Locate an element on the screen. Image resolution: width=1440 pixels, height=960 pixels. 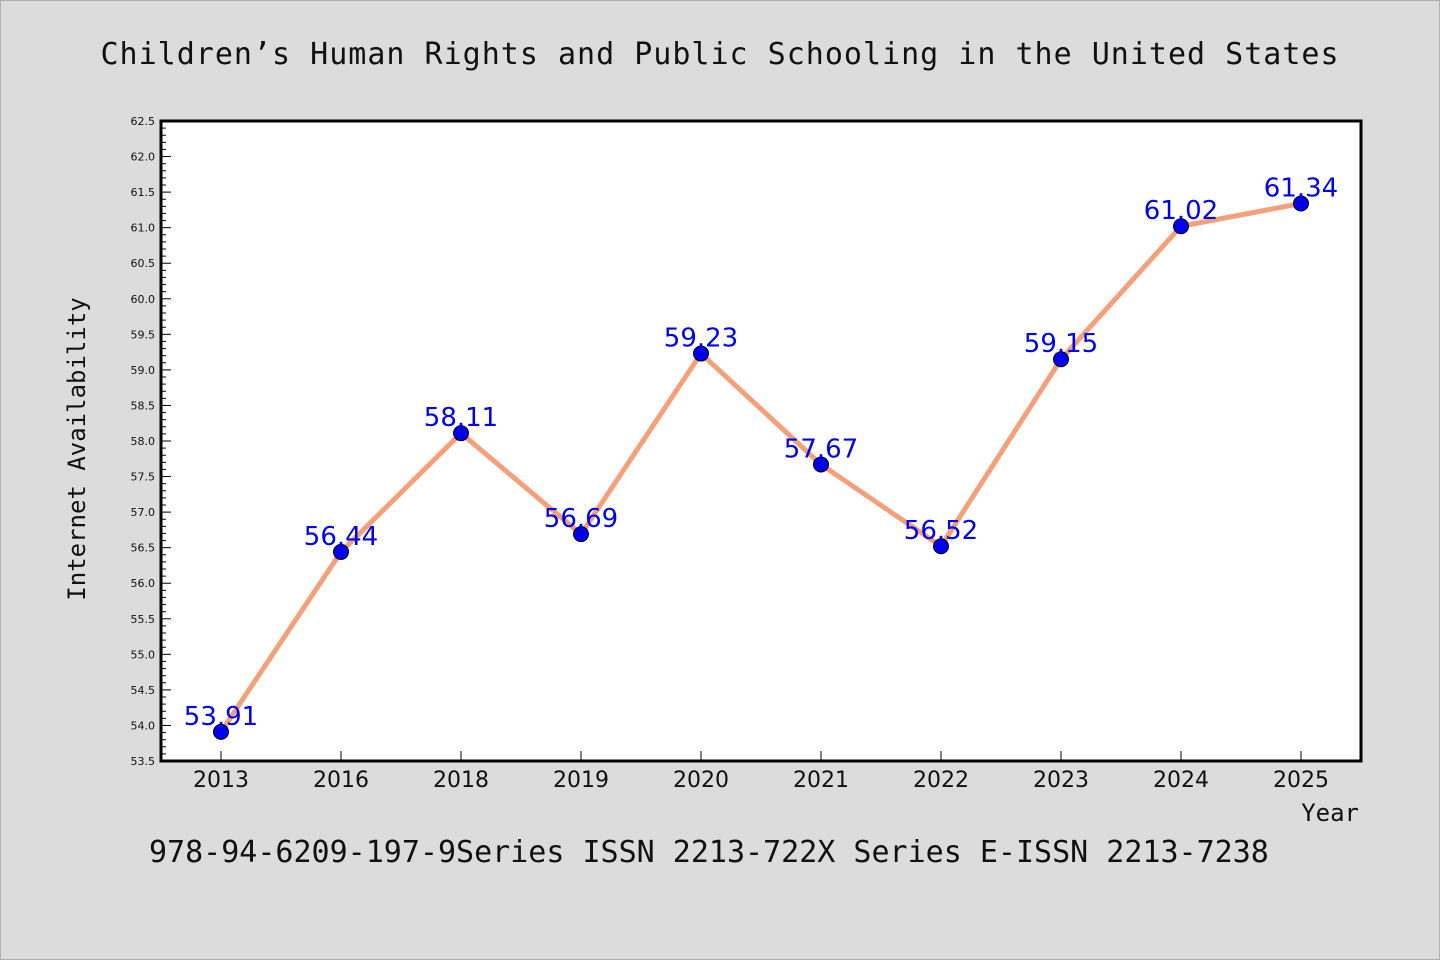
data-label: 56.69 is located at coordinates (581, 519).